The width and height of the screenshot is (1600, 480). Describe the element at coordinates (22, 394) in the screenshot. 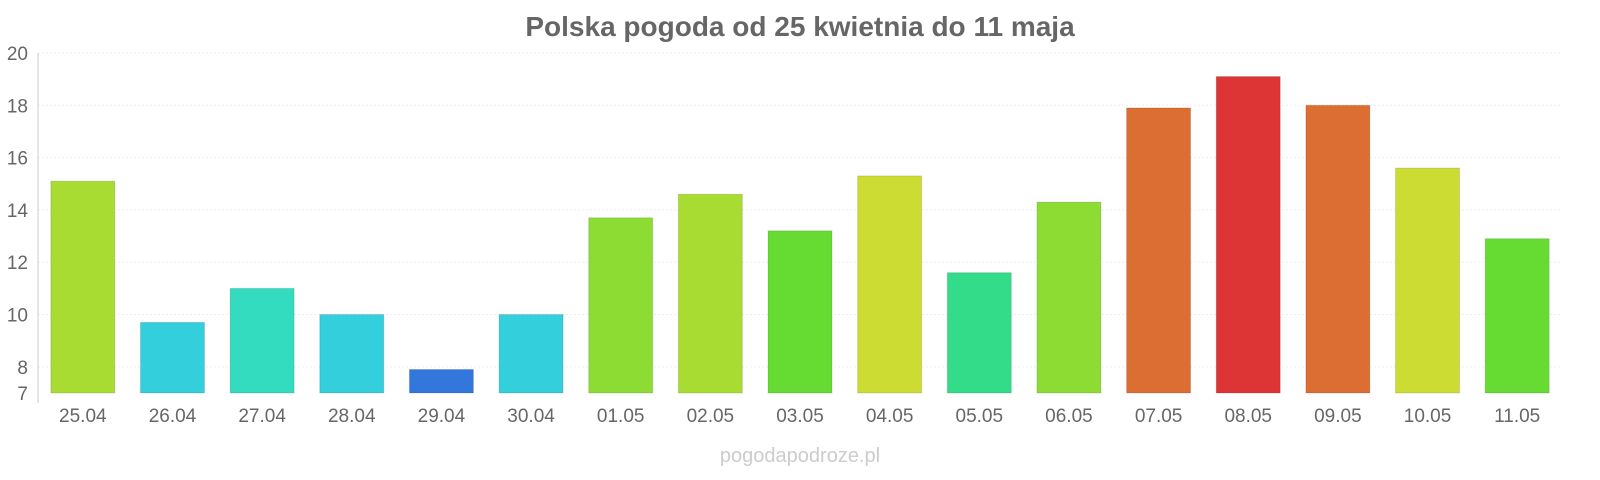

I see `y-tick-label: 7` at that location.